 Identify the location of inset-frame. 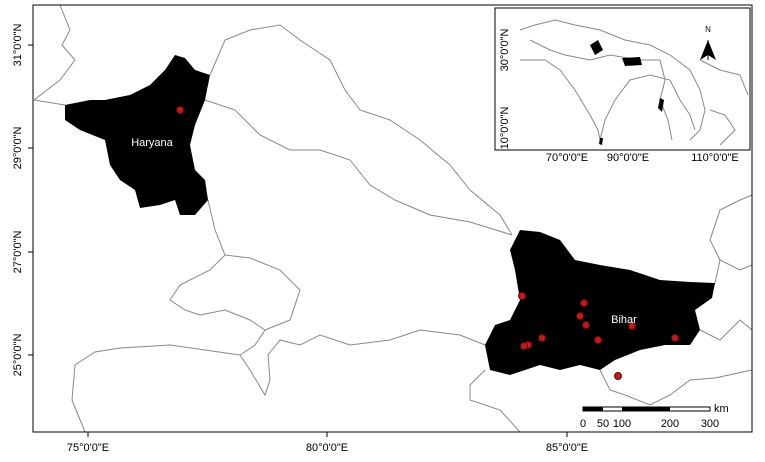
(622, 79).